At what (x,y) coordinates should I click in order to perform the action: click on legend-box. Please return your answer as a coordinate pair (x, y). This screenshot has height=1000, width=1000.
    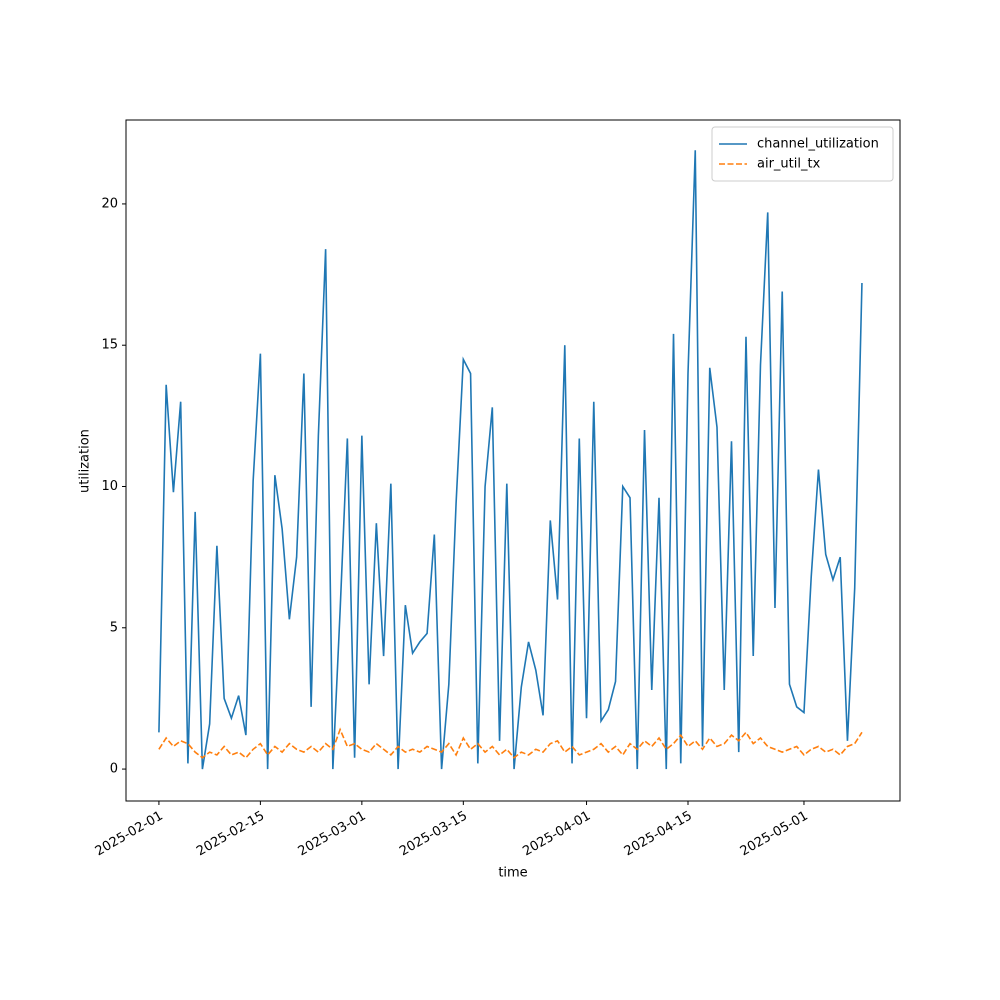
    Looking at the image, I should click on (802, 154).